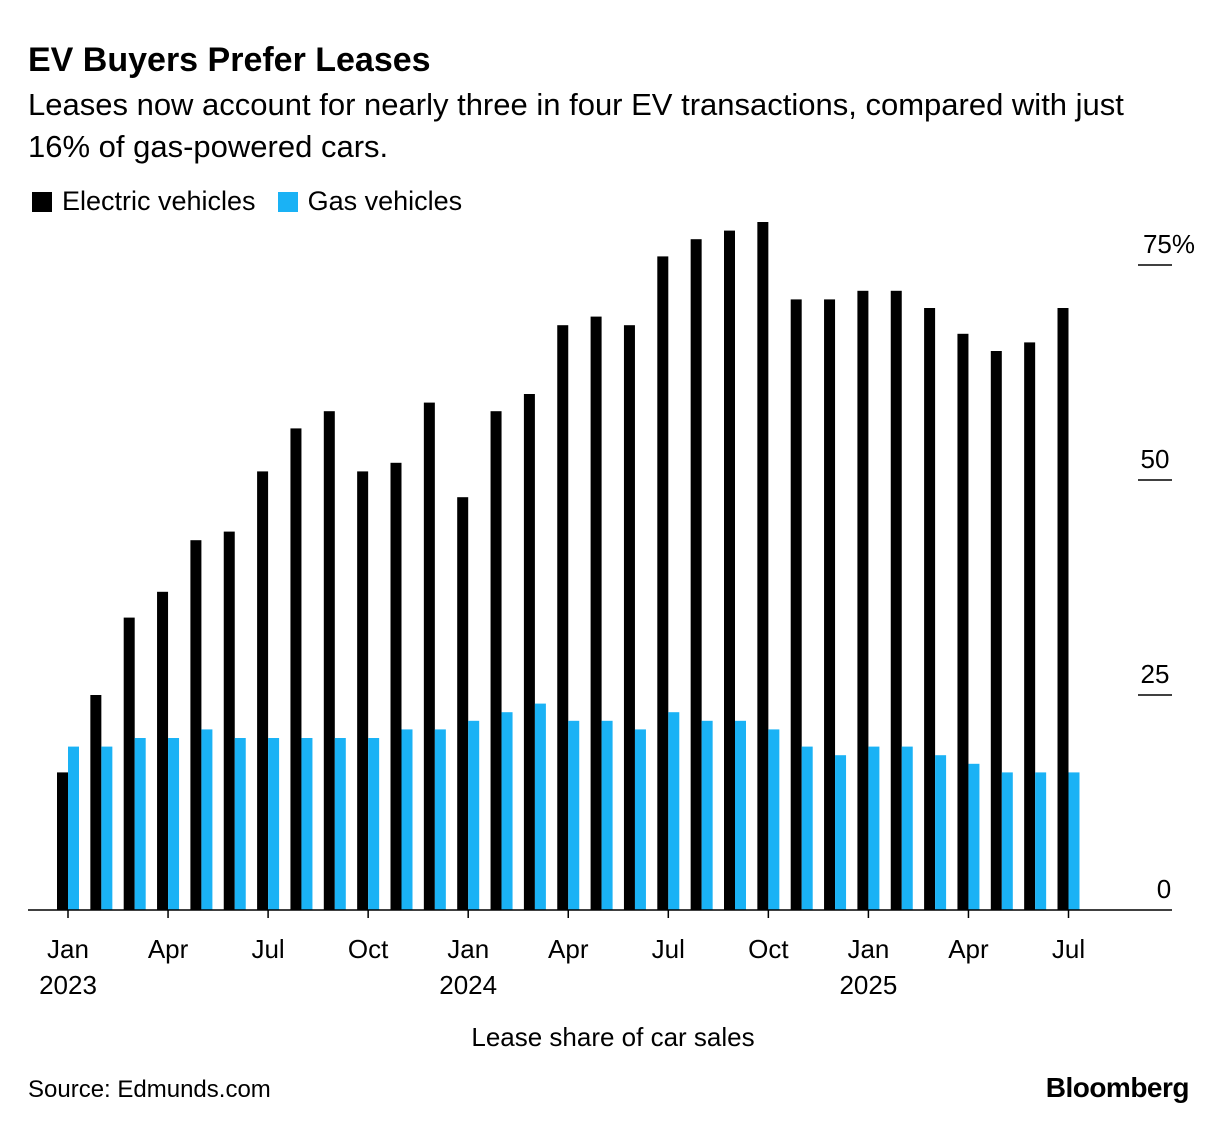  Describe the element at coordinates (1155, 674) in the screenshot. I see `y-tick-label: 25` at that location.